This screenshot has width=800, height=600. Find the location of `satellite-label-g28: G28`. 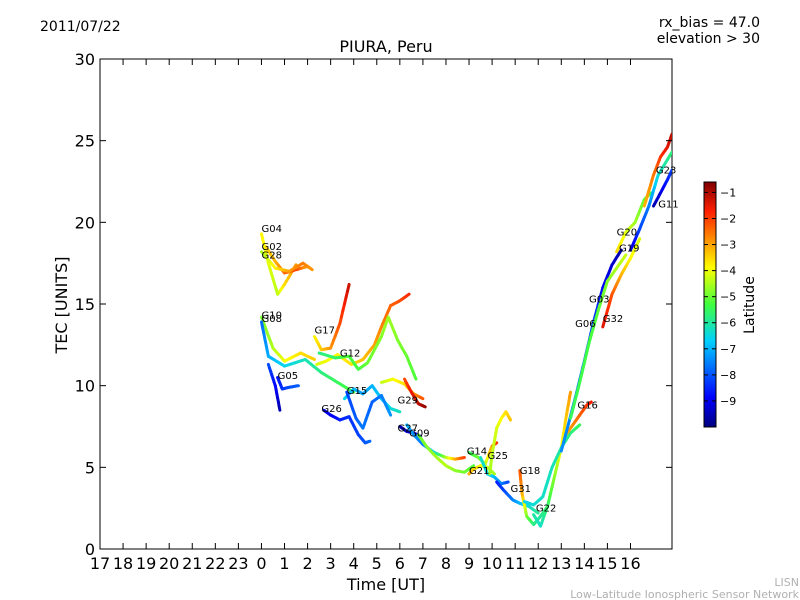

satellite-label-g28: G28 is located at coordinates (272, 255).